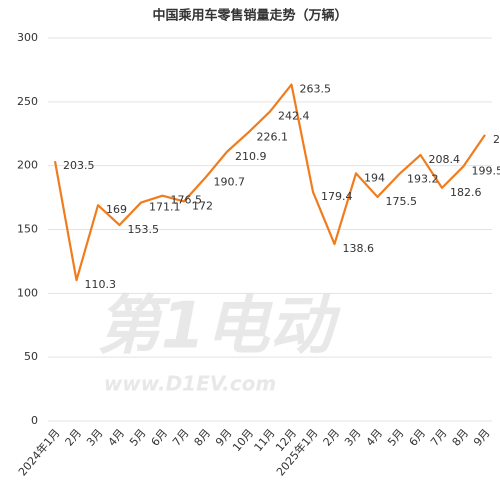 The width and height of the screenshot is (500, 489). I want to click on x-tick-label: 10月, so click(243, 441).